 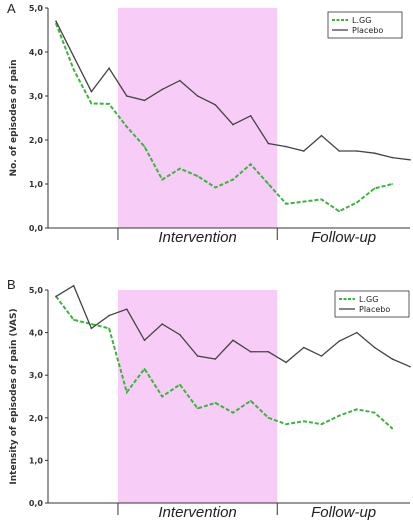 What do you see at coordinates (36, 503) in the screenshot?
I see `y-tick-label: 0,0` at bounding box center [36, 503].